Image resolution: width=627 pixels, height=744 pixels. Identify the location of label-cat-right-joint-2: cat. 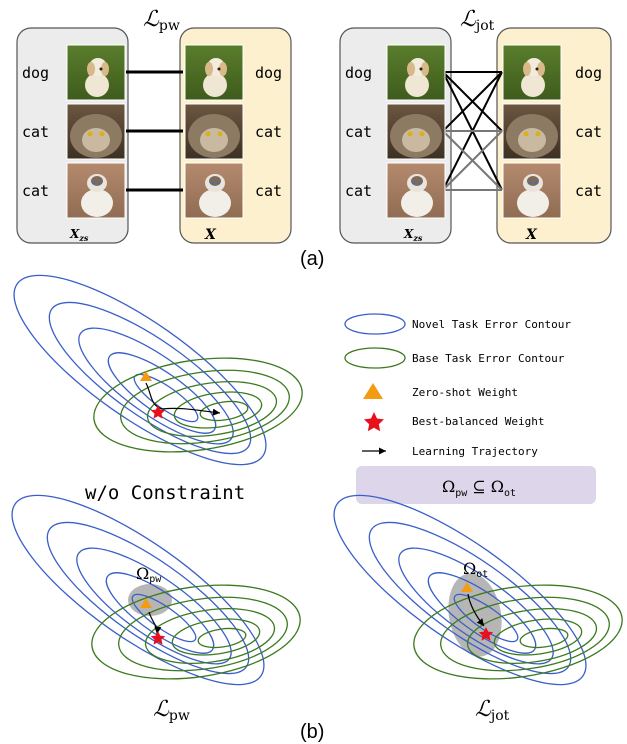
(588, 191).